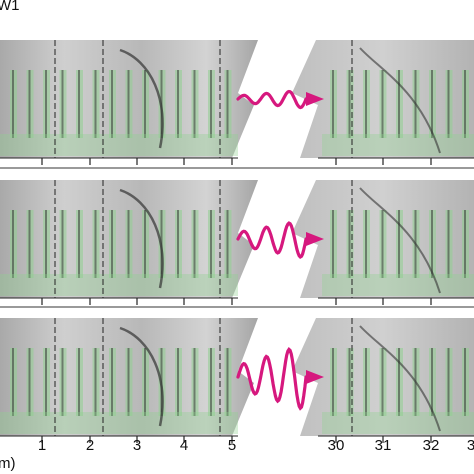  I want to click on tick-label: 30, so click(336, 445).